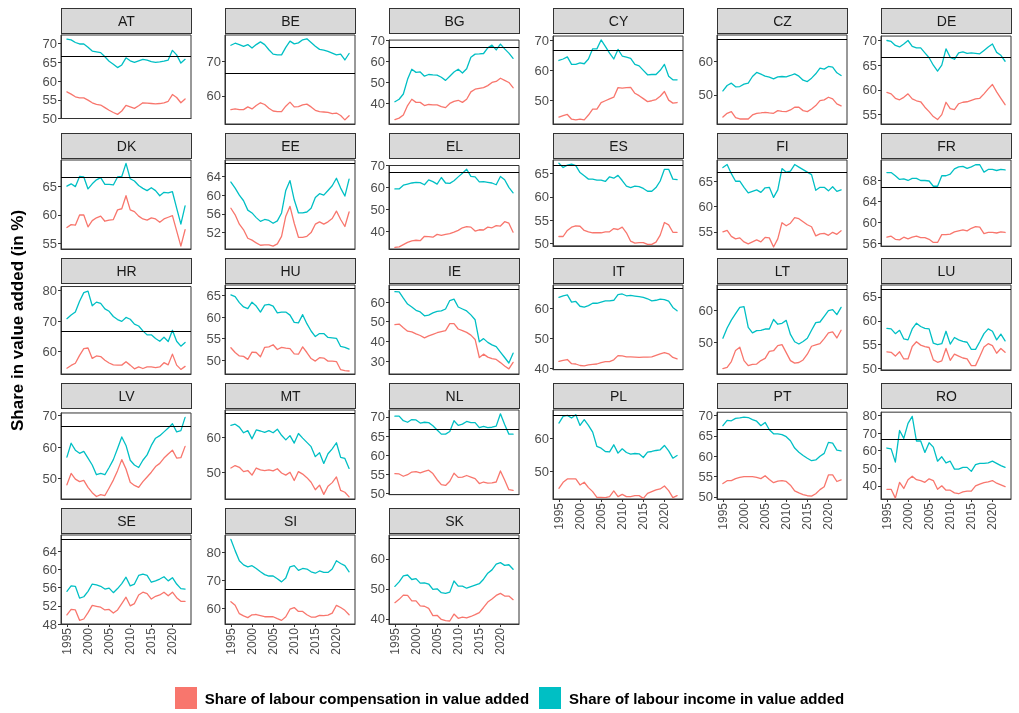 Image resolution: width=1019 pixels, height=713 pixels. I want to click on chart-title: PL, so click(618, 396).